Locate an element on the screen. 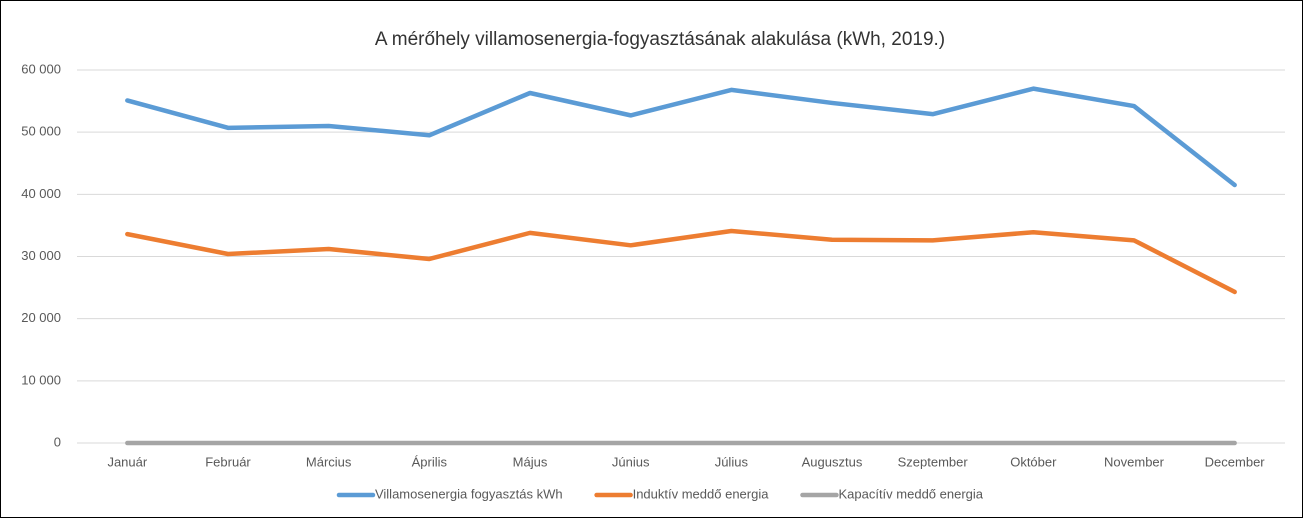 The image size is (1303, 518). x-tick-label: Augusztus is located at coordinates (832, 461).